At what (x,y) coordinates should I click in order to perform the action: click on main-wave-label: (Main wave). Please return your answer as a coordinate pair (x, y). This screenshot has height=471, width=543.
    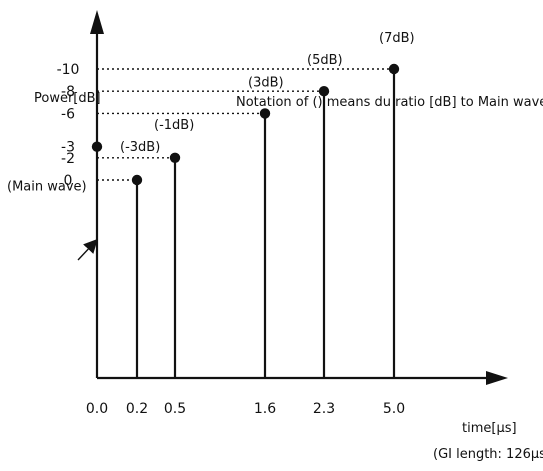
    Looking at the image, I should click on (47, 187).